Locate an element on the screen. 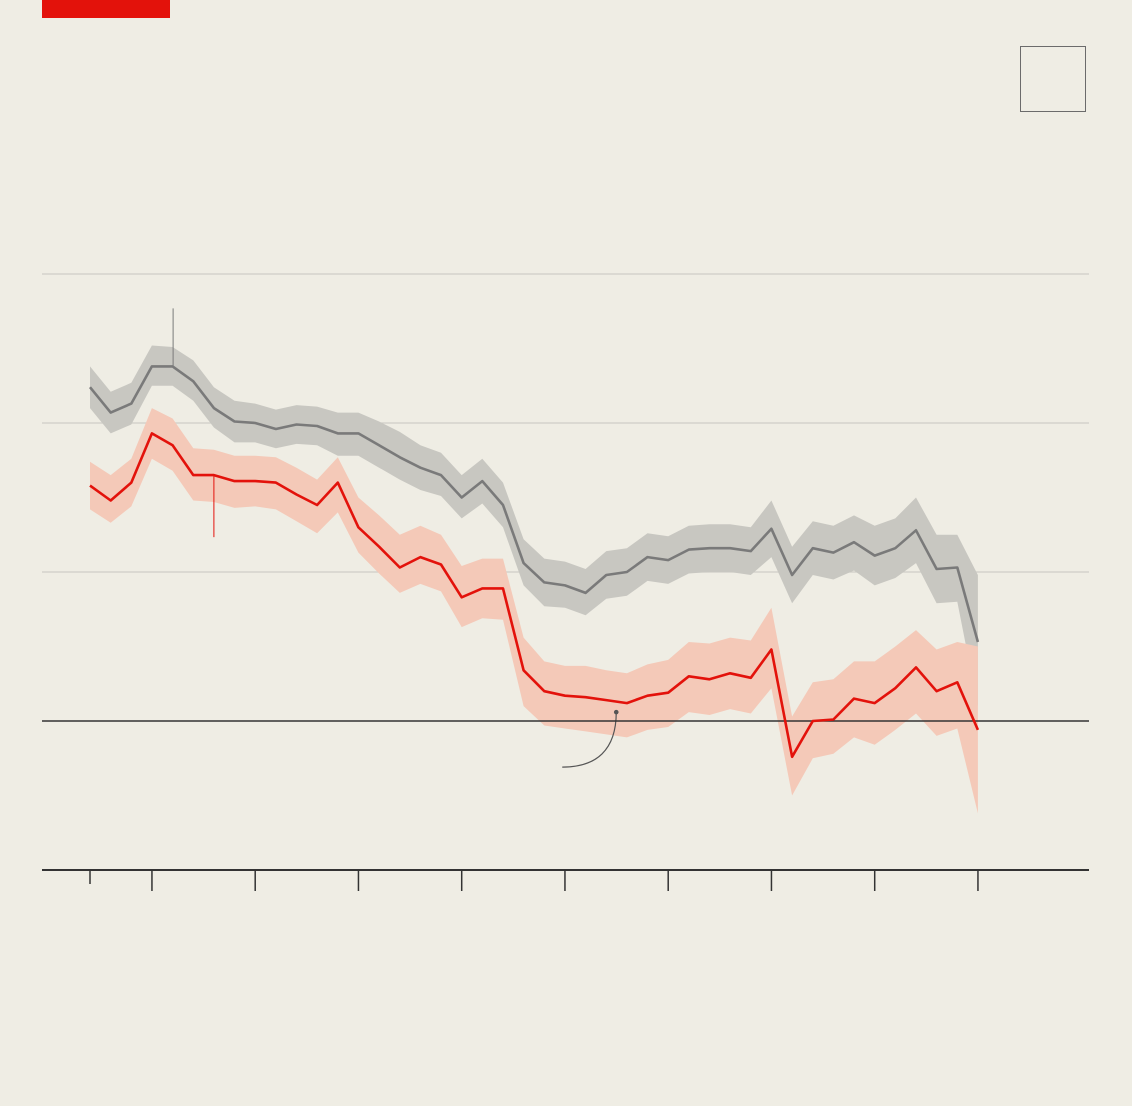 This screenshot has width=1132, height=1106. brand-red-bar is located at coordinates (106, 9).